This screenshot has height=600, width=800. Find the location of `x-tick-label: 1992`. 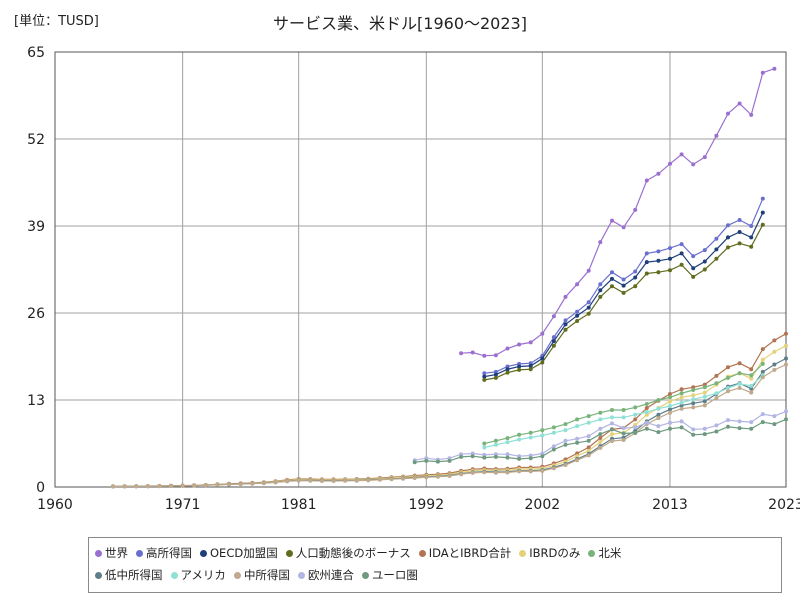

x-tick-label: 1992 is located at coordinates (426, 505).